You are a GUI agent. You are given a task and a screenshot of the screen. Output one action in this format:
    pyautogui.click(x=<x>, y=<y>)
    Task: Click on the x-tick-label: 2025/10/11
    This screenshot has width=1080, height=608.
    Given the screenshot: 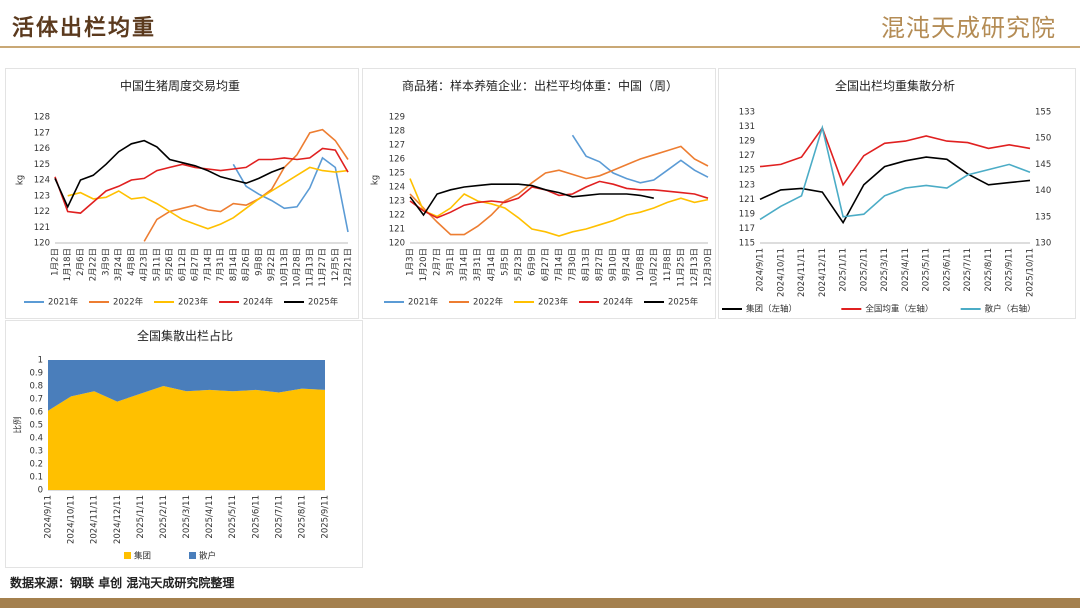 What is the action you would take?
    pyautogui.click(x=1031, y=272)
    